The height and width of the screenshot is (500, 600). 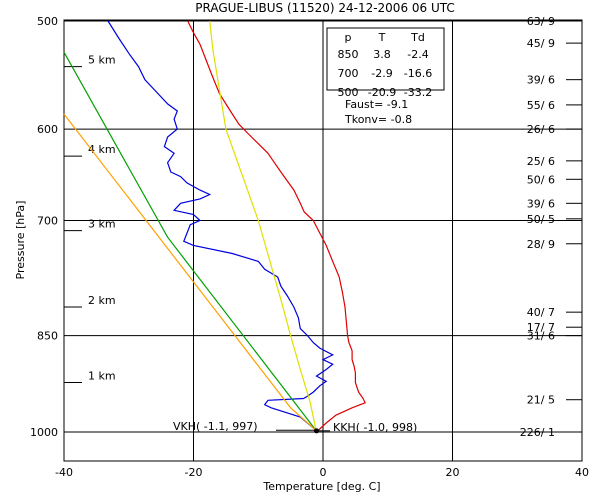 I want to click on faust-value: Faust= -9.1, so click(x=376, y=104).